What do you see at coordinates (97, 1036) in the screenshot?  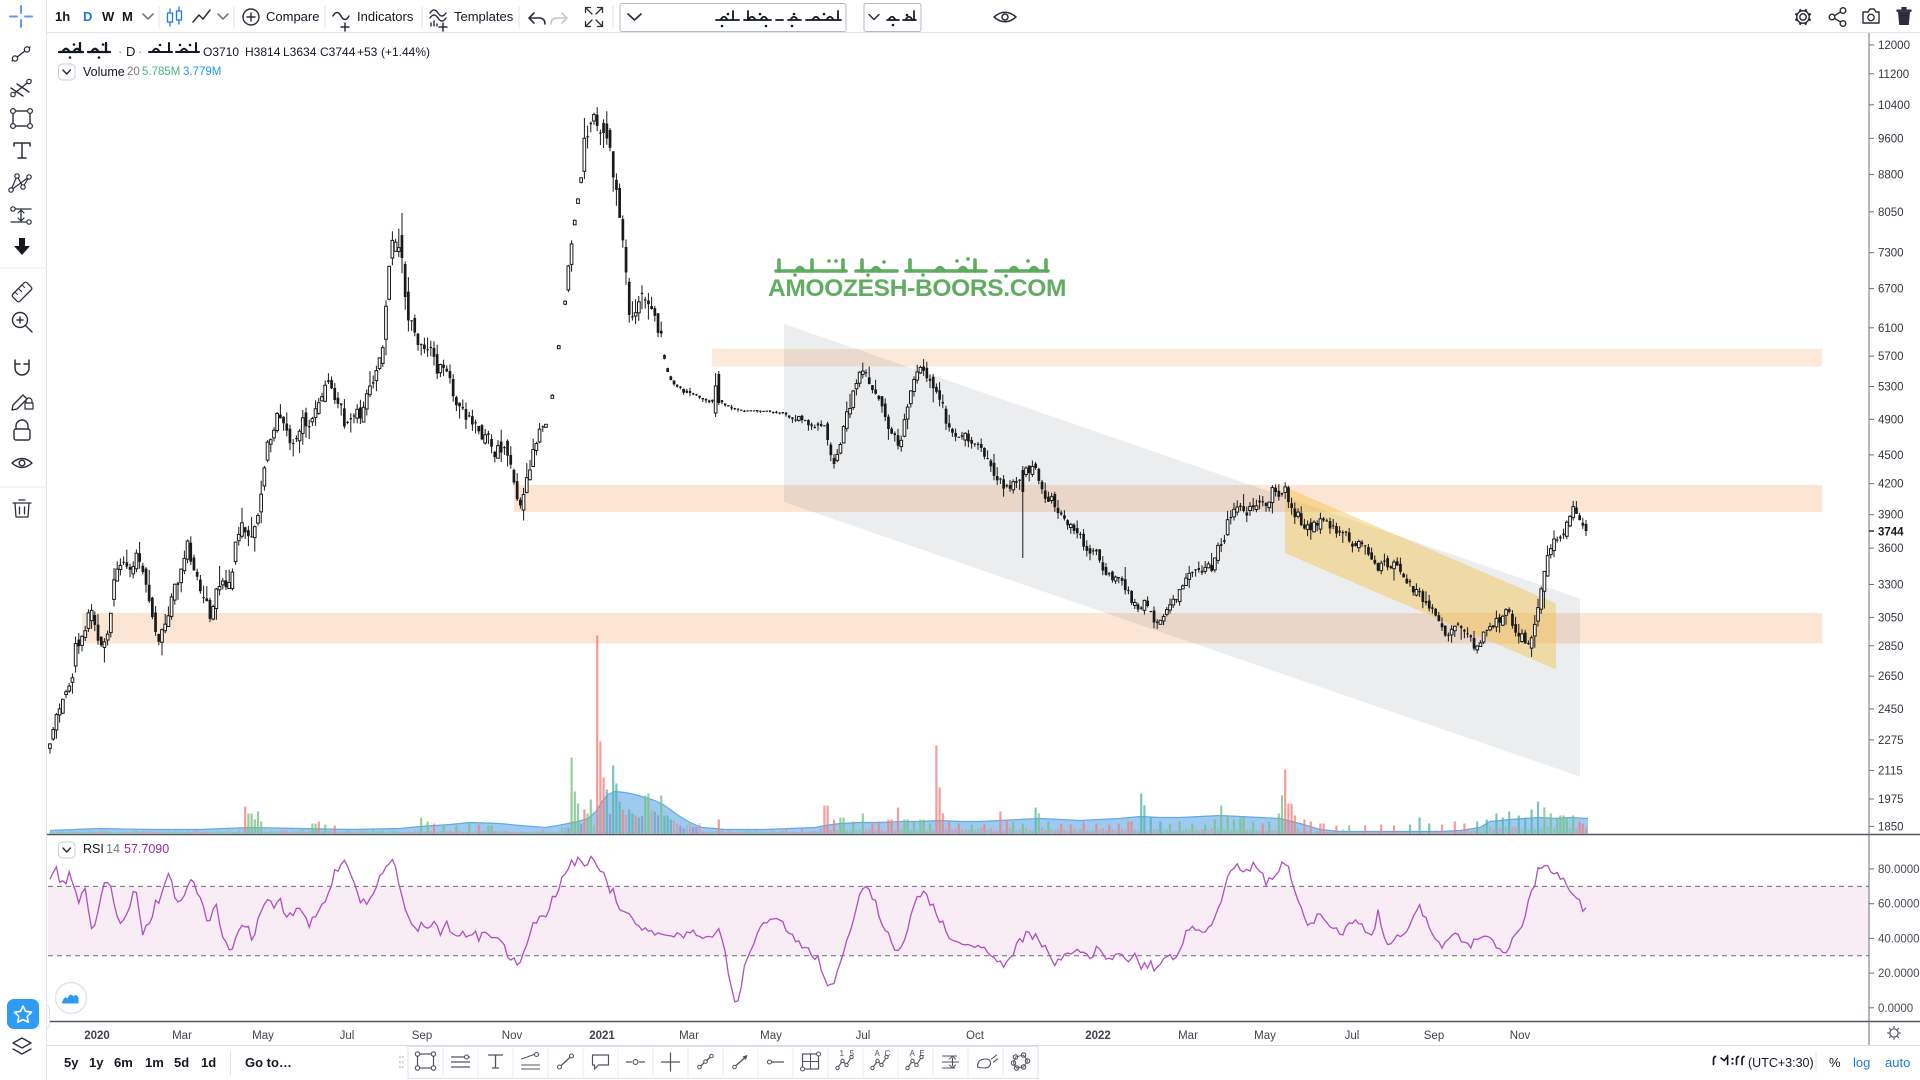 I see `svg-text: 2020` at bounding box center [97, 1036].